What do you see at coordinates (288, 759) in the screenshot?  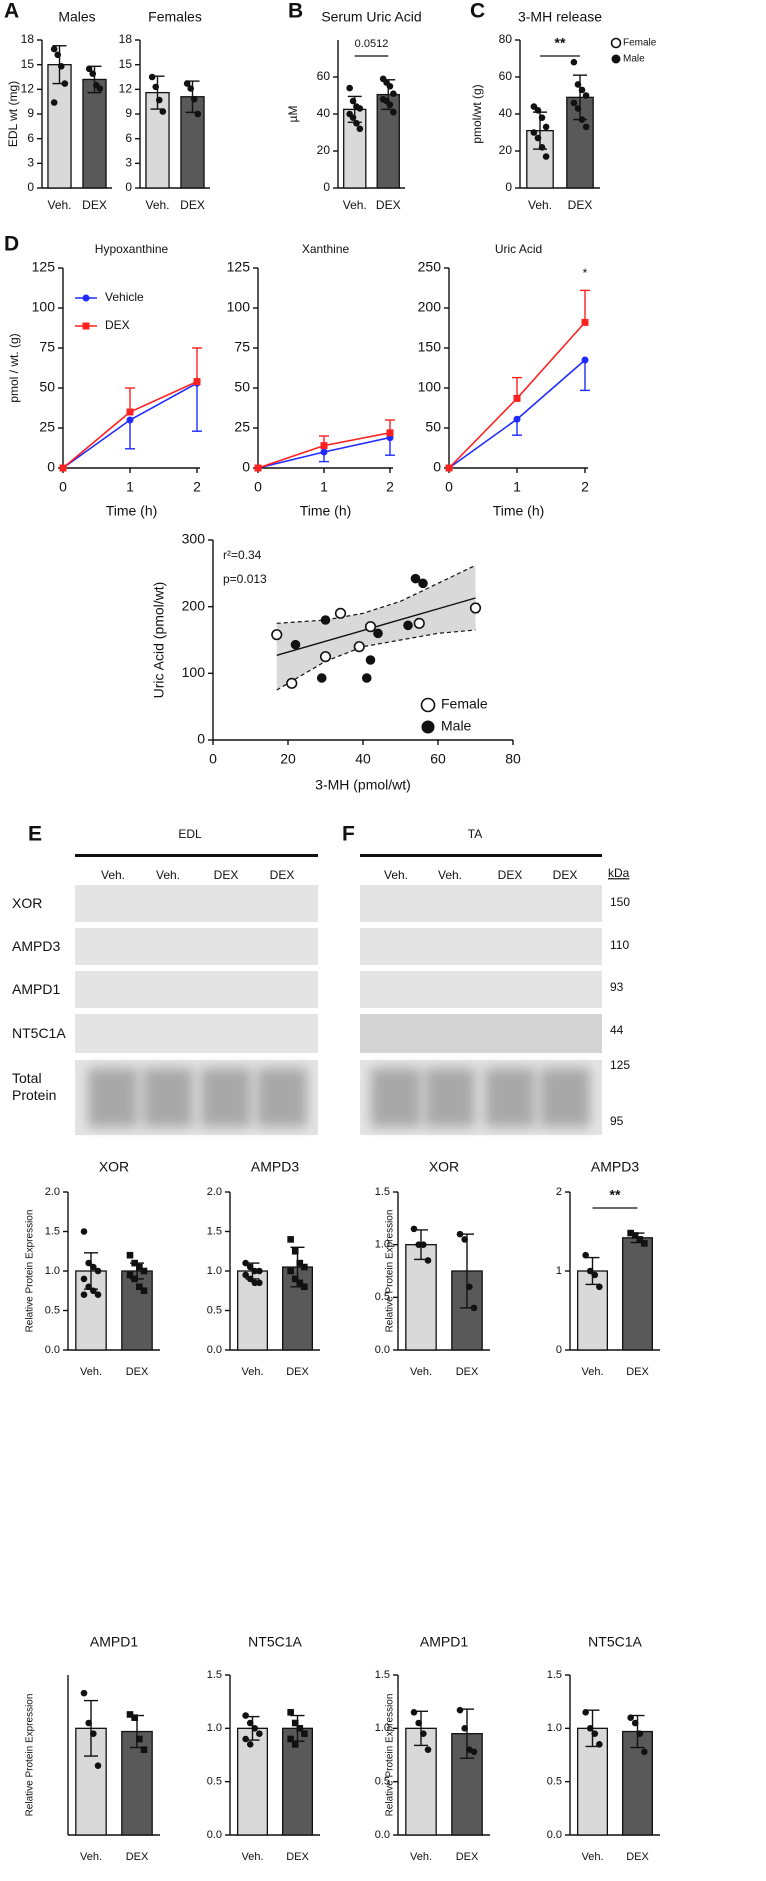 I see `x-tick-label: 20` at bounding box center [288, 759].